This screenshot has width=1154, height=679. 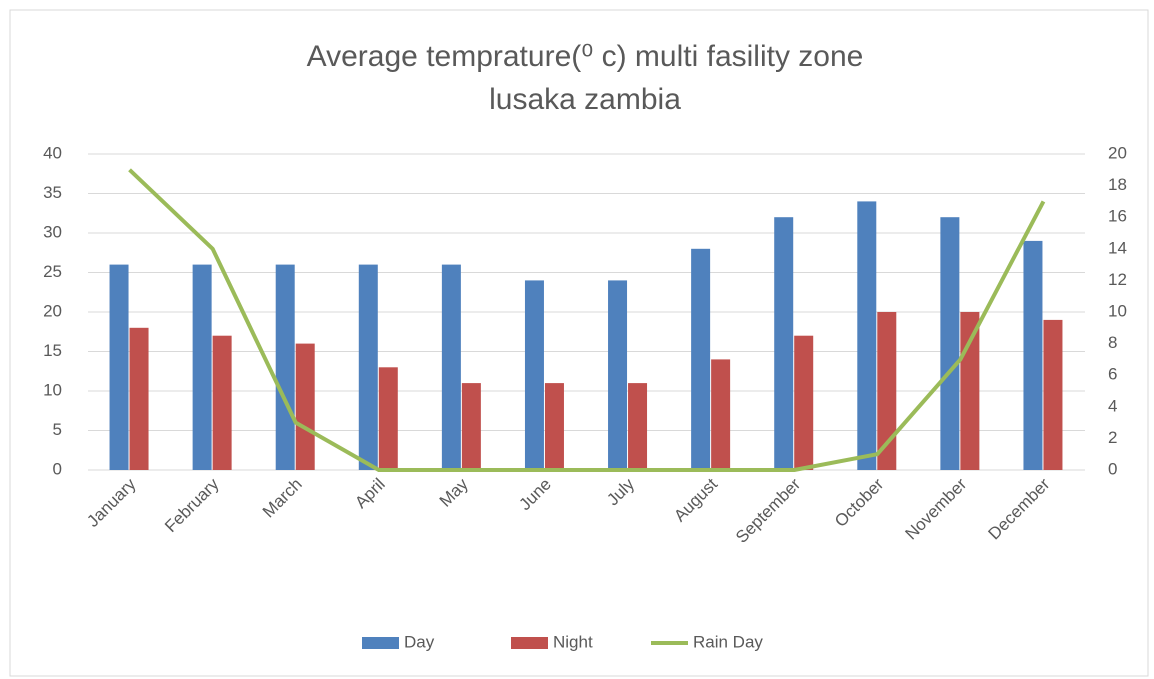 I want to click on legend-label: Day, so click(x=419, y=641).